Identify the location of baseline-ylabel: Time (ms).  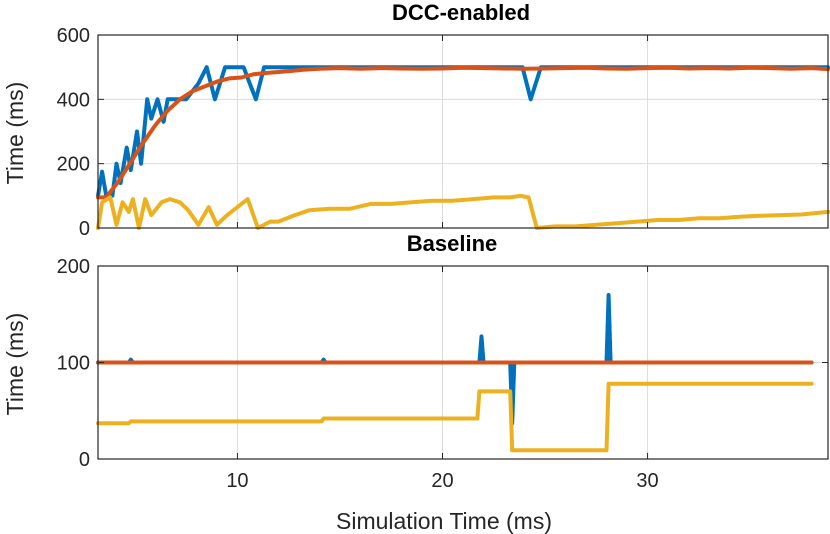
(15, 364).